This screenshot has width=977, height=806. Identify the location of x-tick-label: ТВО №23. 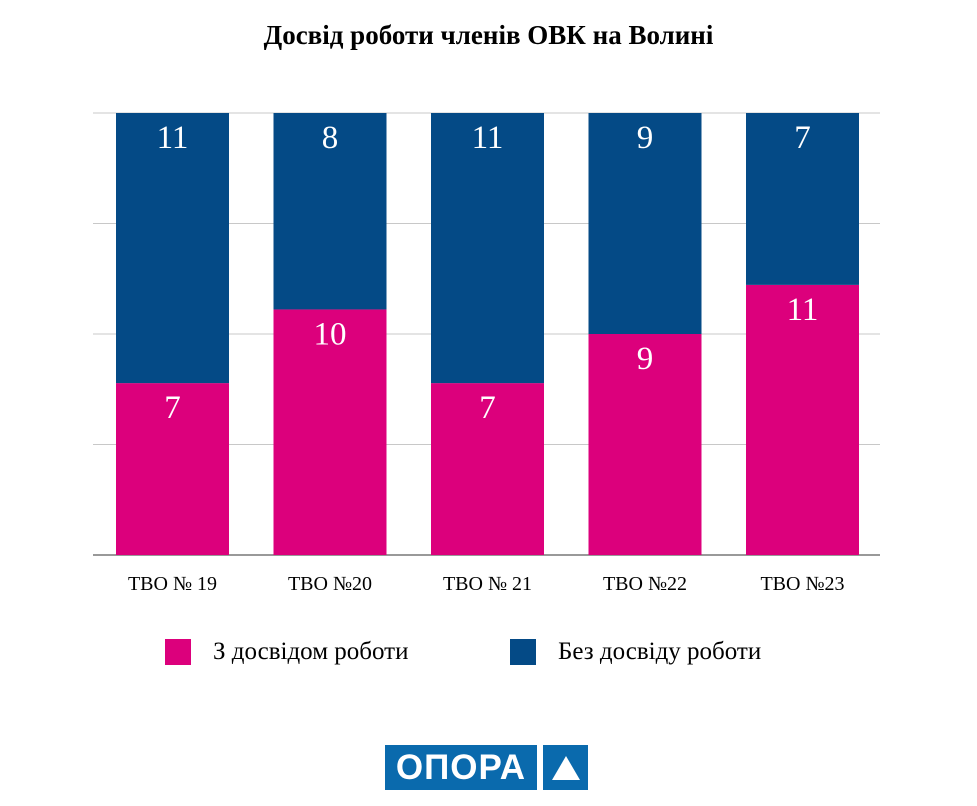
(802, 584).